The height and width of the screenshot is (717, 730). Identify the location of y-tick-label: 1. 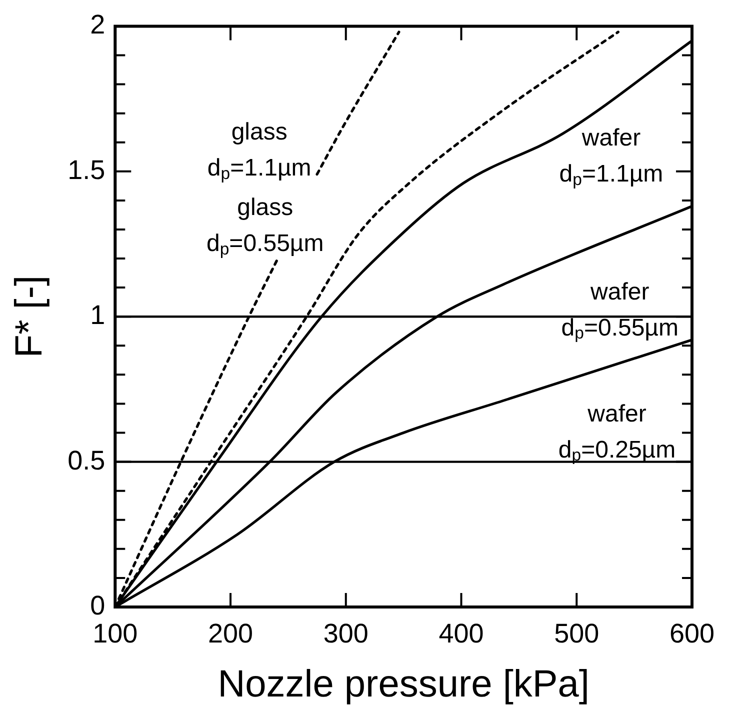
(98, 315).